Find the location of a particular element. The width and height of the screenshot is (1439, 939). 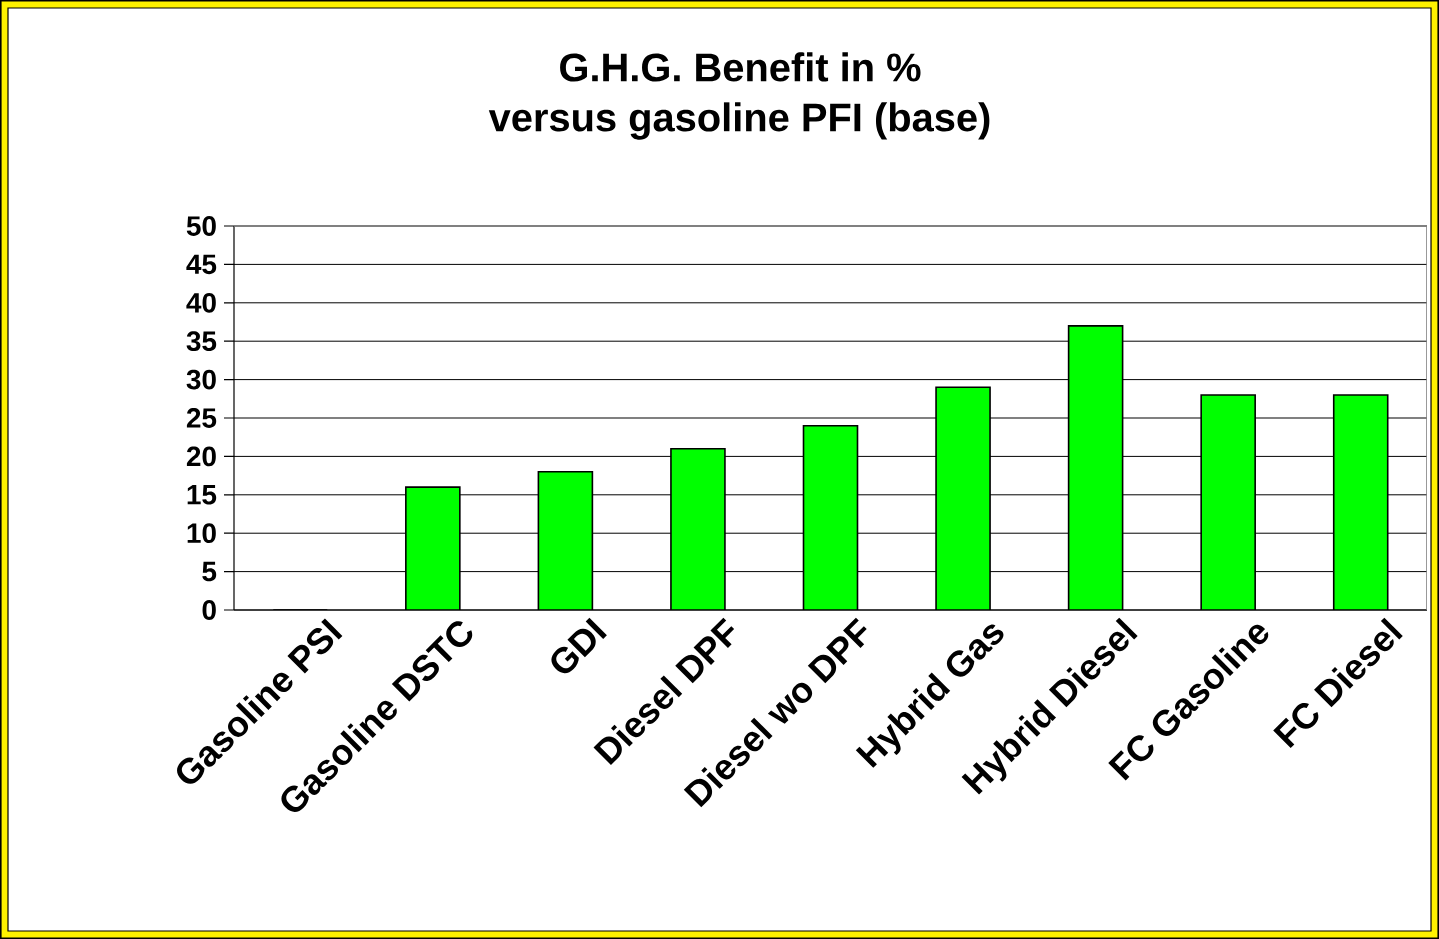

y-tick-label: 40 is located at coordinates (201, 302).